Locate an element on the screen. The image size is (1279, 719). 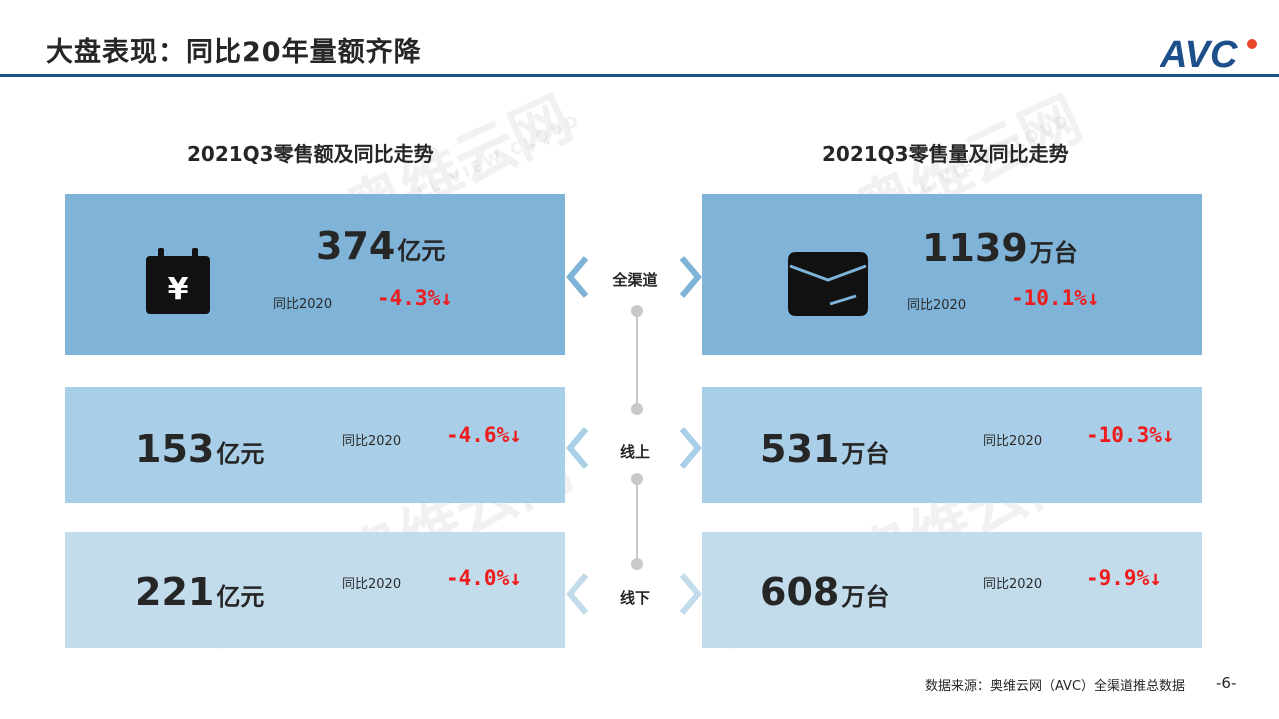
yen-calendar-icon: ¥ is located at coordinates (178, 281).